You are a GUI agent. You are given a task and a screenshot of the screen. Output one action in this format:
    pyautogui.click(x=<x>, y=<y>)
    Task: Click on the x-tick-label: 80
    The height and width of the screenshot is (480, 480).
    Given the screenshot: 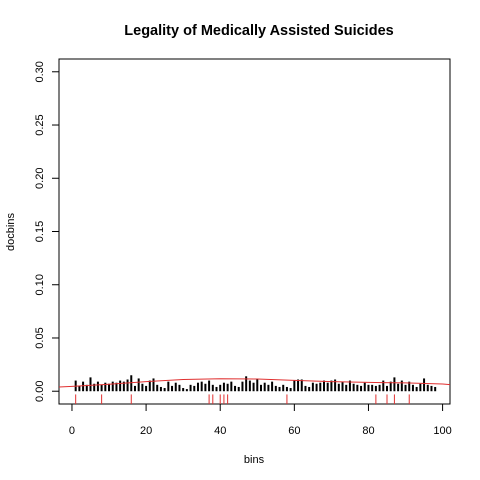 What is the action you would take?
    pyautogui.click(x=368, y=431)
    